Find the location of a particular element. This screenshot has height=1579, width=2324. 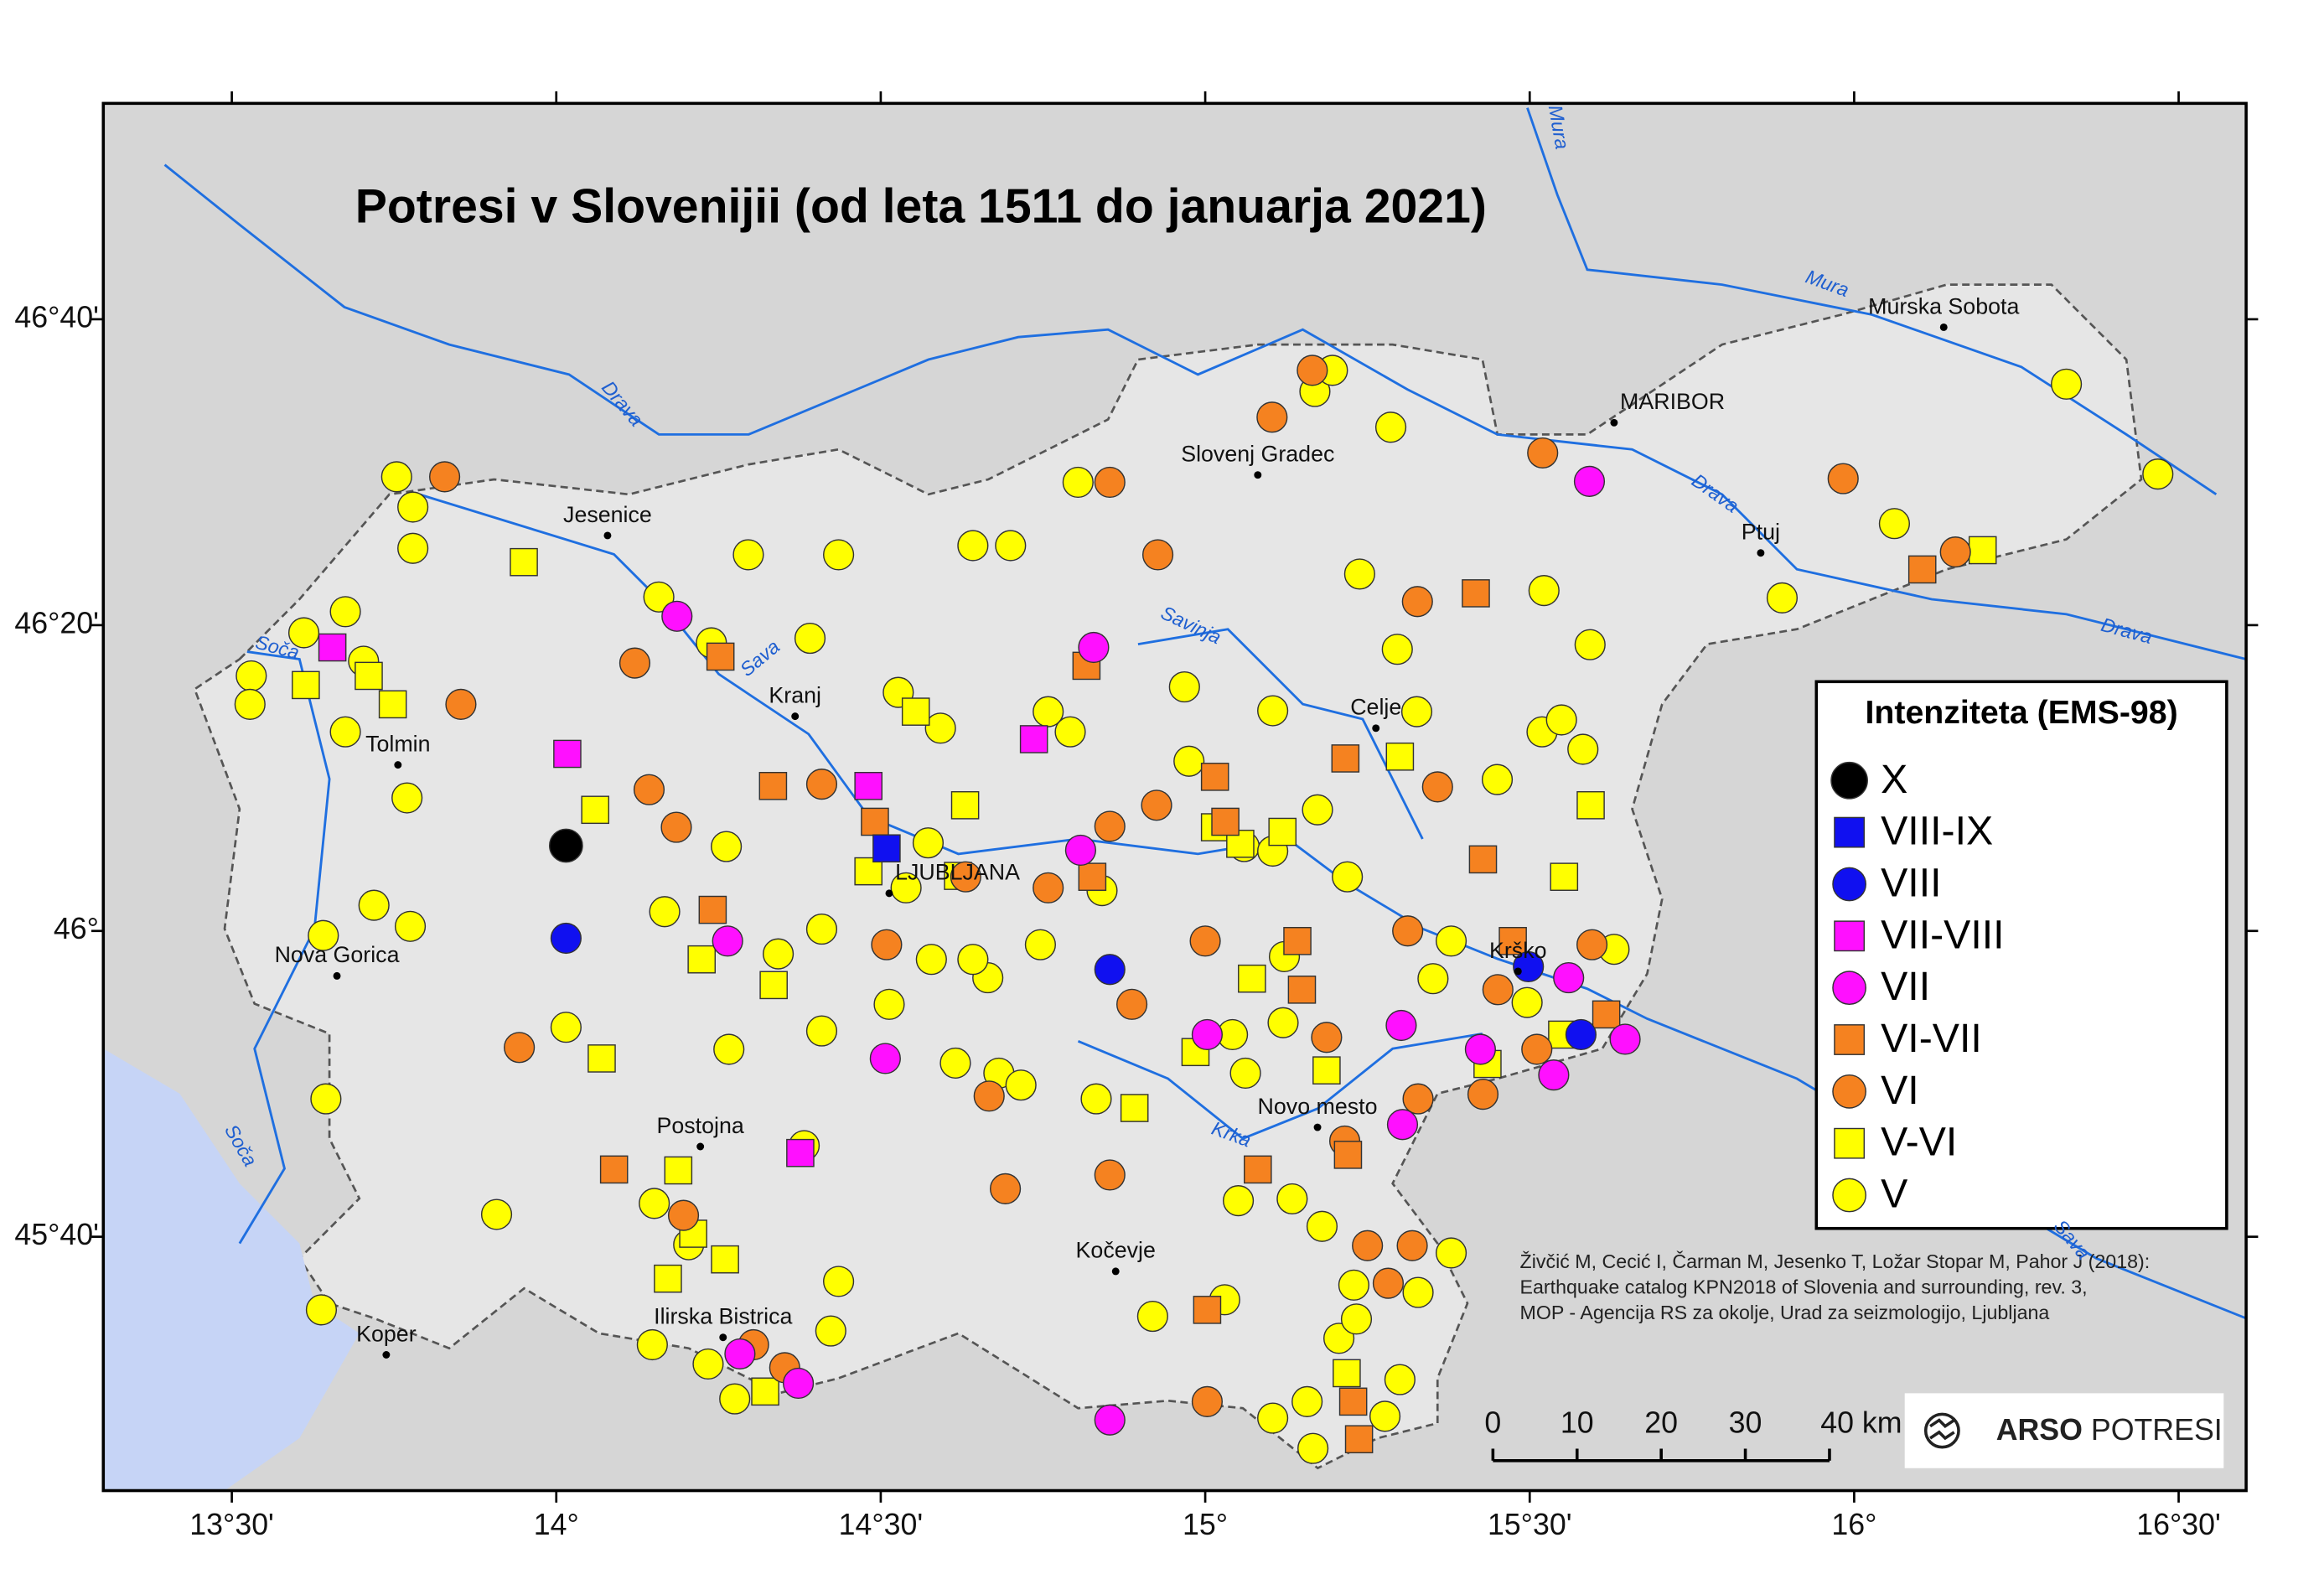

legend-label: VI-VII is located at coordinates (1931, 1038).